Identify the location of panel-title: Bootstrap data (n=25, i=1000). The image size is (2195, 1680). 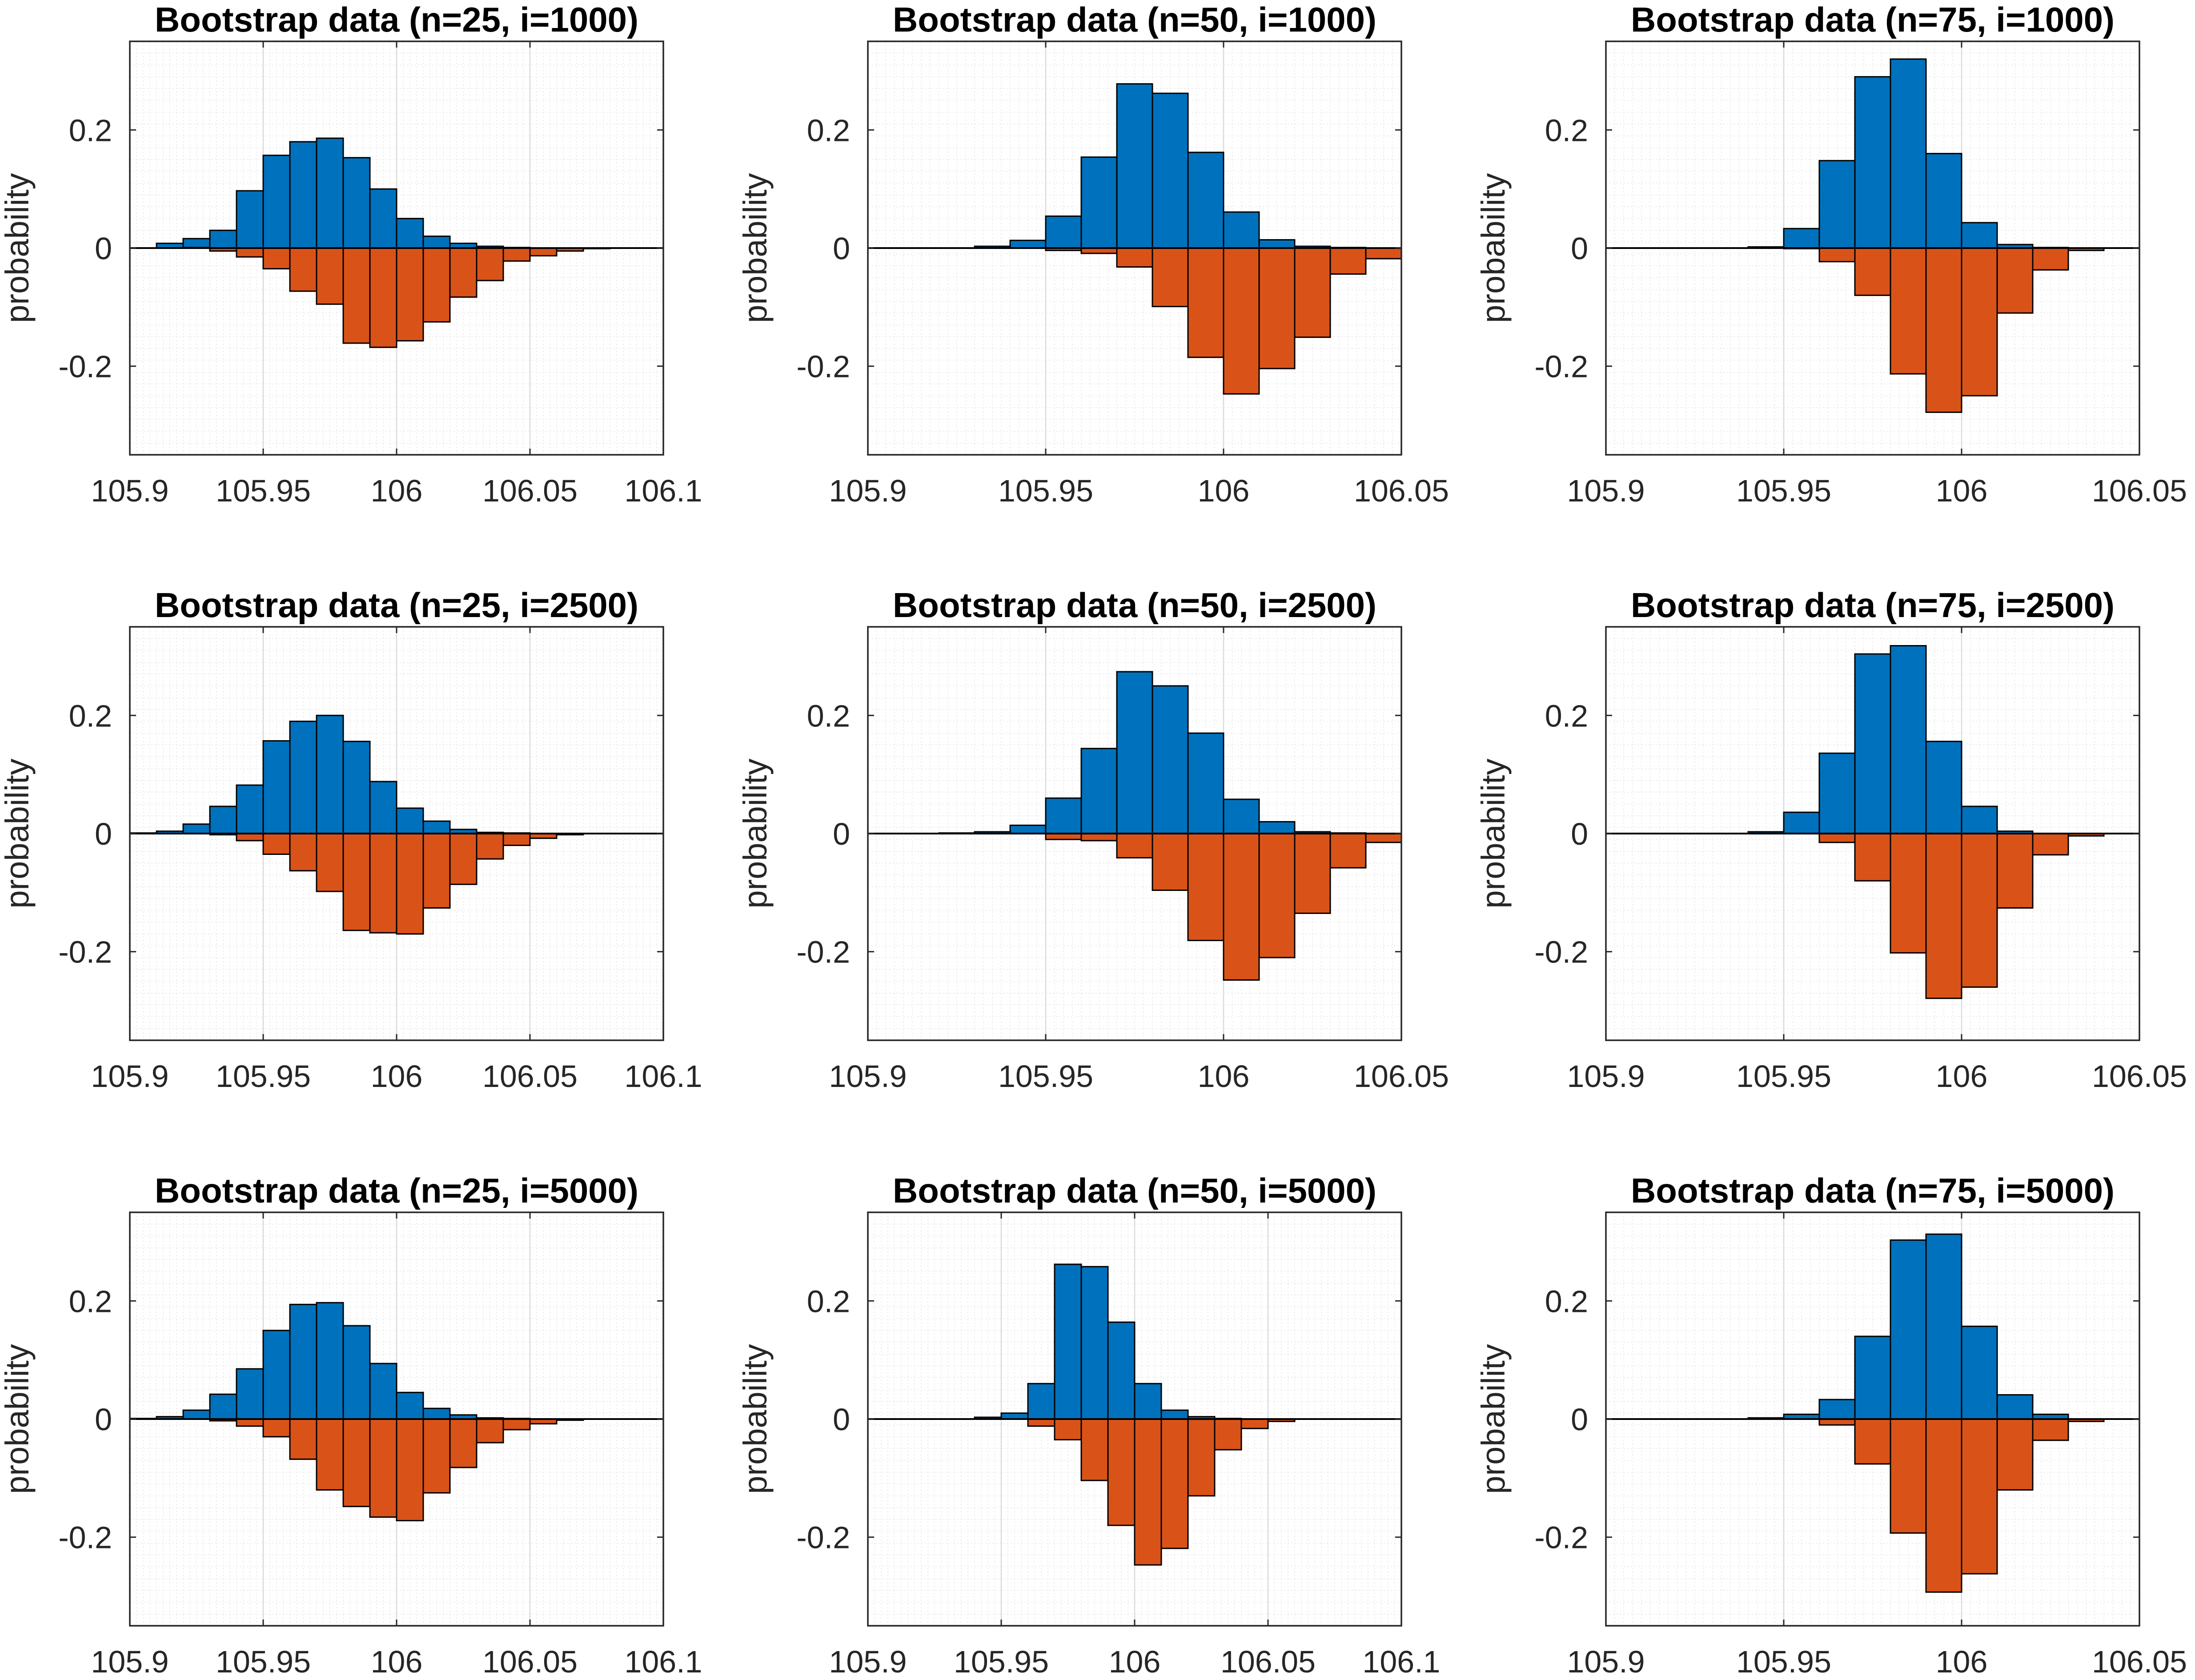
(396, 19).